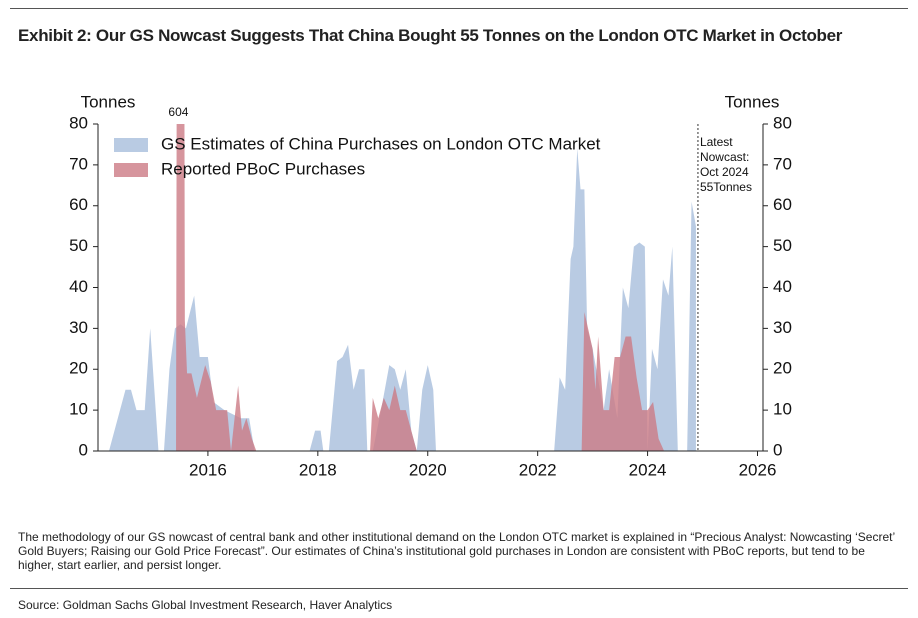 The image size is (918, 618). I want to click on y2-tick-label: 10, so click(782, 409).